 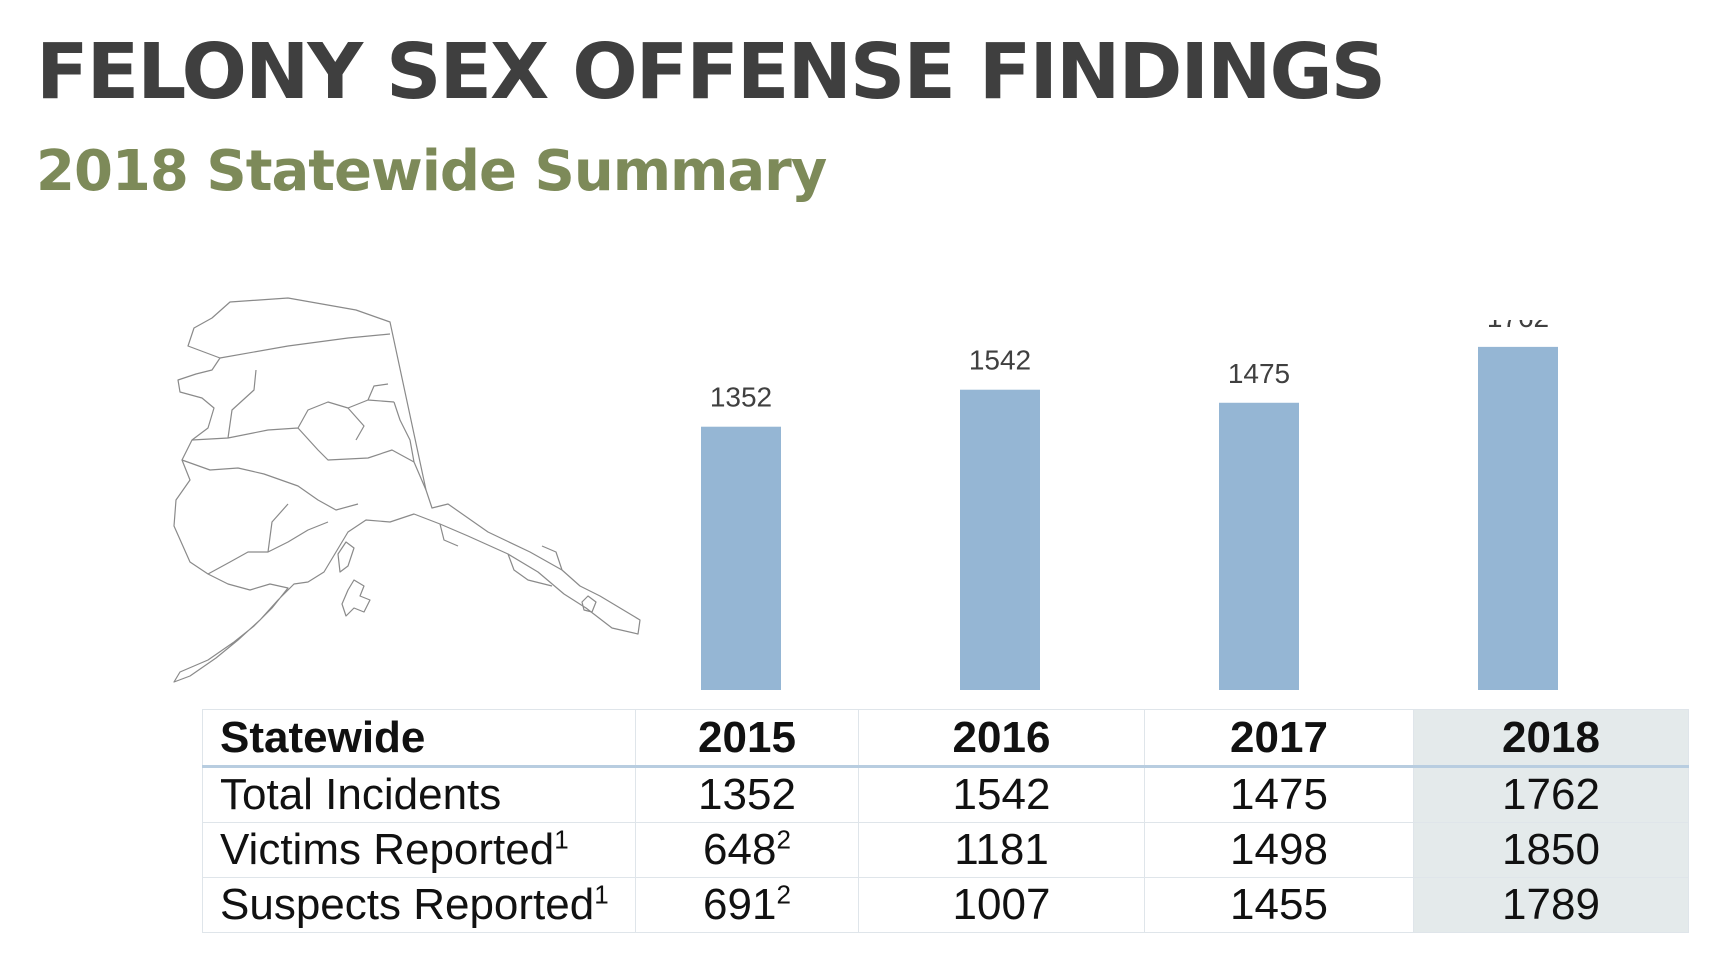 I want to click on table-cell: 1789, so click(x=1551, y=905).